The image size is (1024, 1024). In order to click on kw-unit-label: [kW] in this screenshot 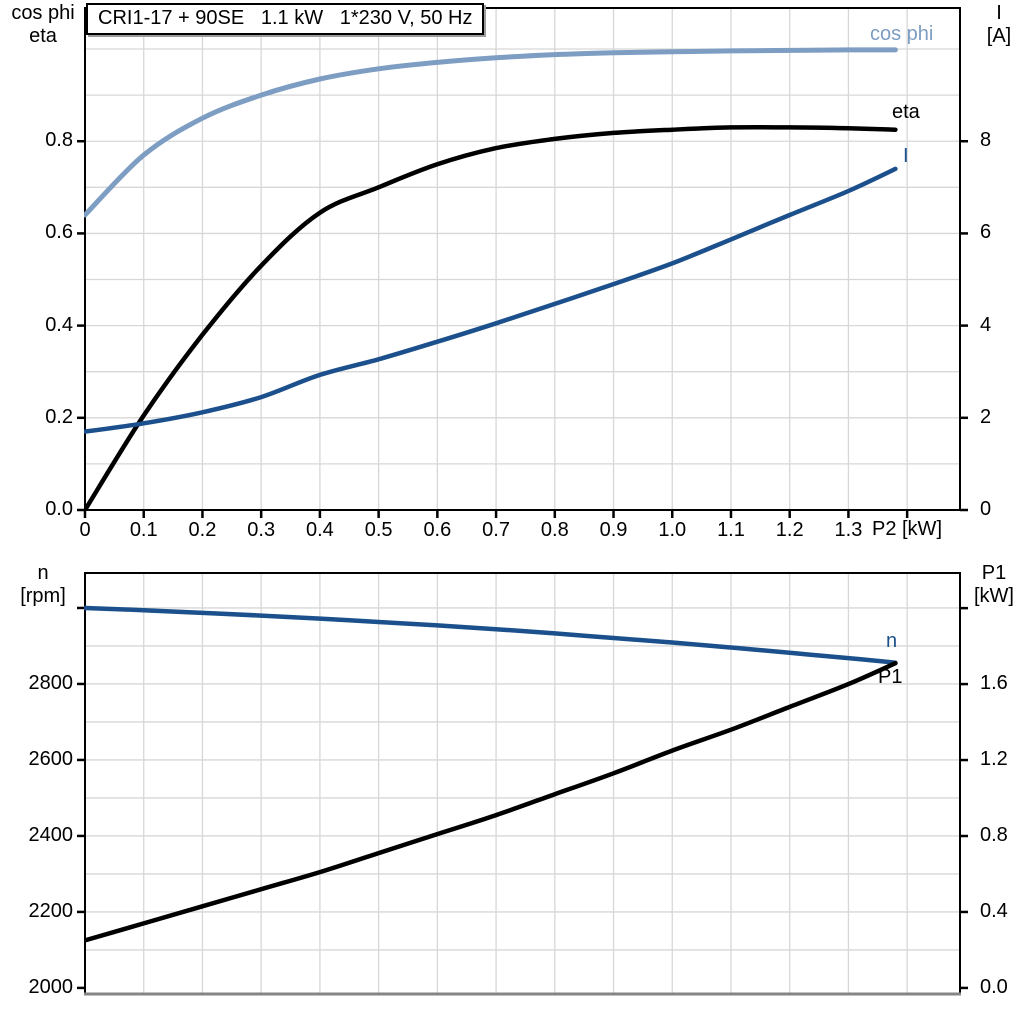, I will do `click(994, 596)`.